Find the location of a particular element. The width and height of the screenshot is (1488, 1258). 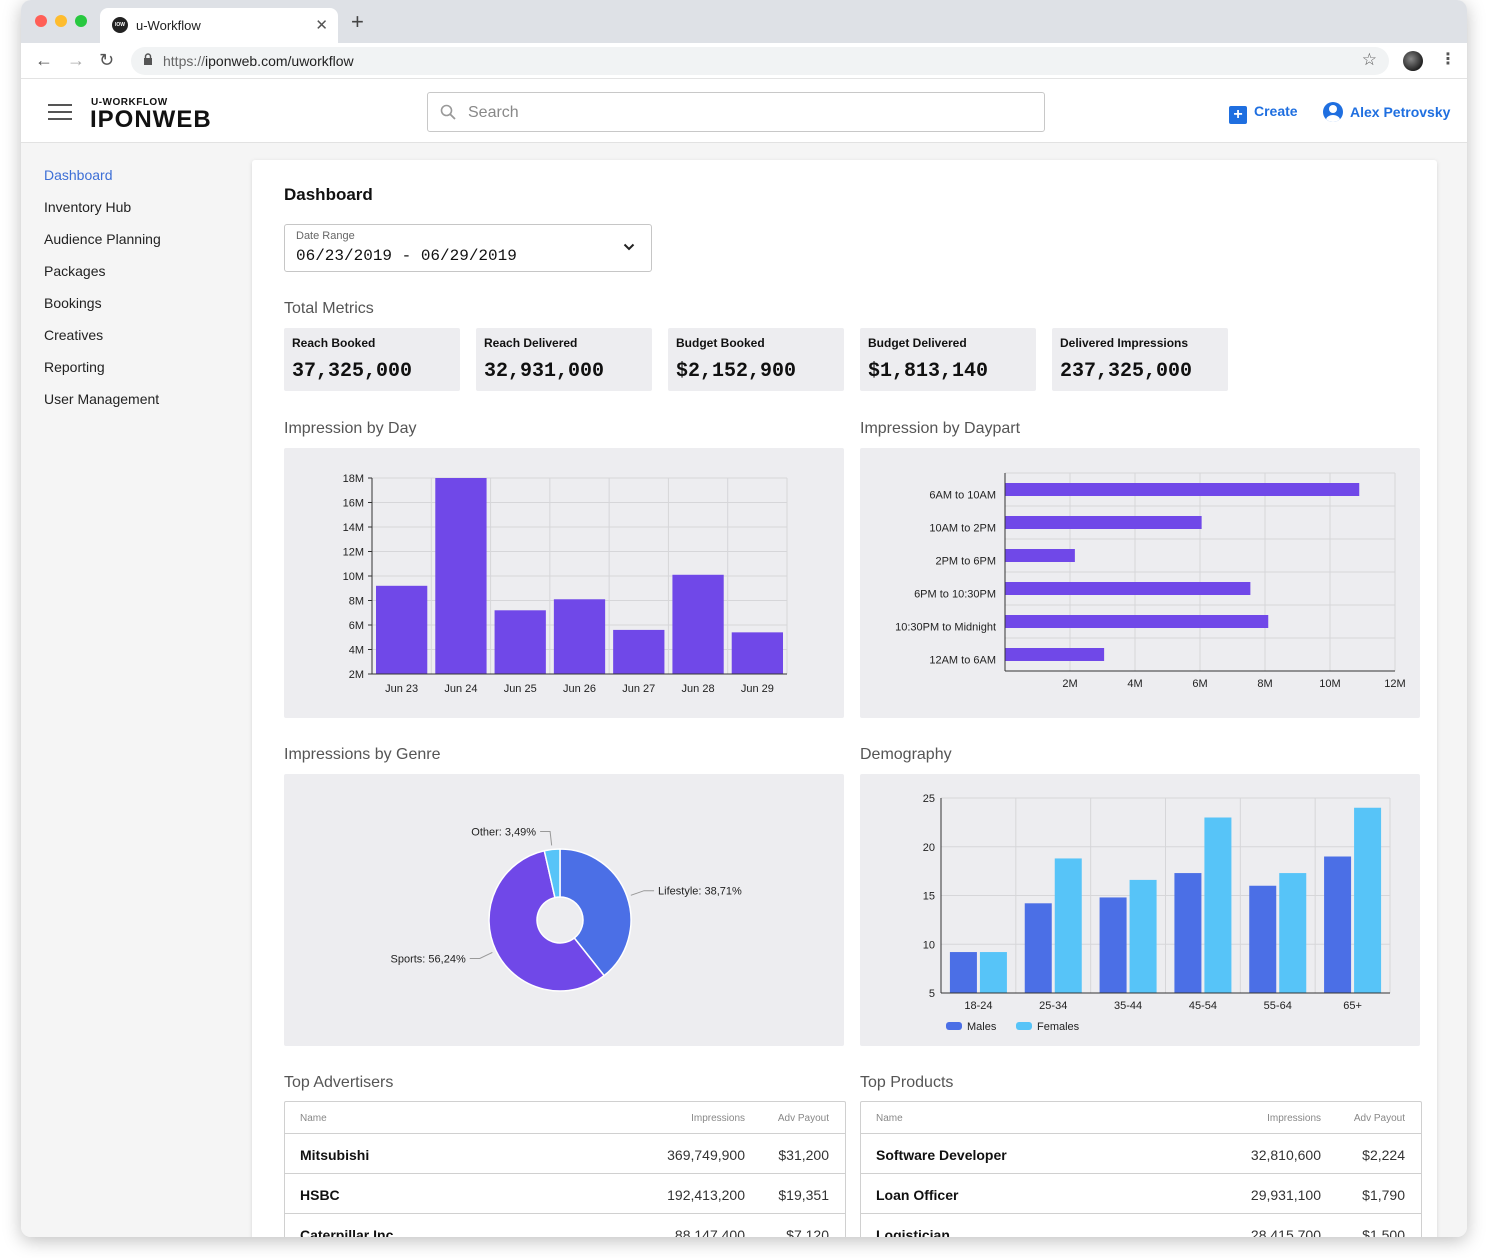

logo: IPONWEB is located at coordinates (151, 119).